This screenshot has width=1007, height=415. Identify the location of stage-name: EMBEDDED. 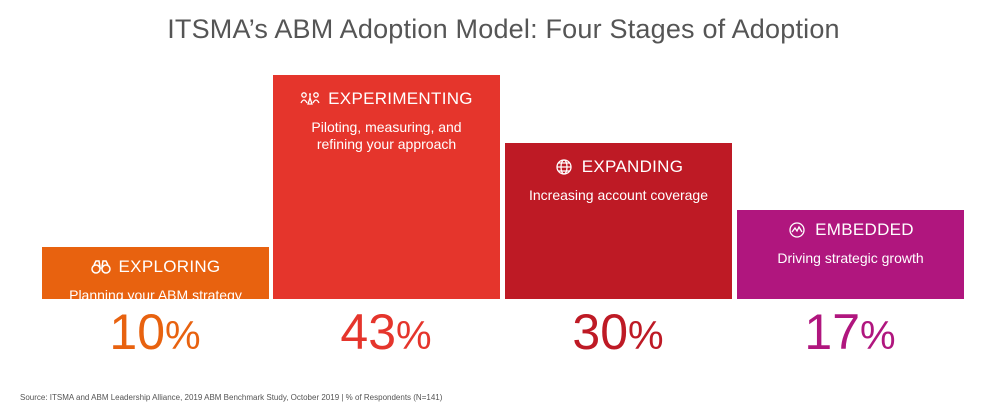
(864, 229).